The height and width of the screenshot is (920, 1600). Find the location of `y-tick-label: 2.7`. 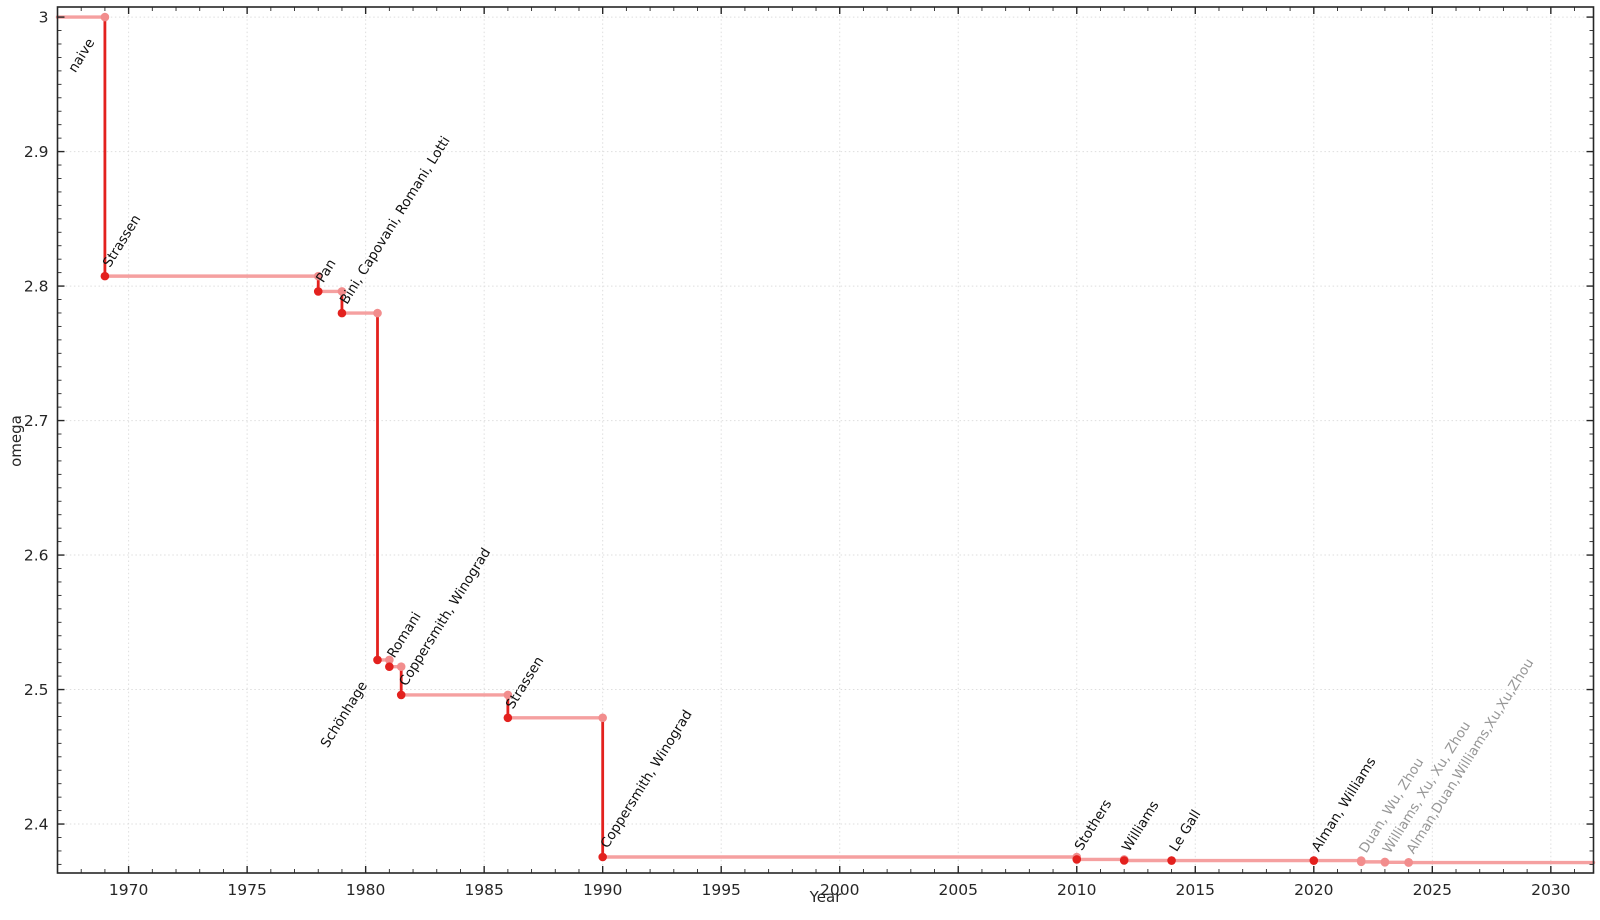

y-tick-label: 2.7 is located at coordinates (36, 421).